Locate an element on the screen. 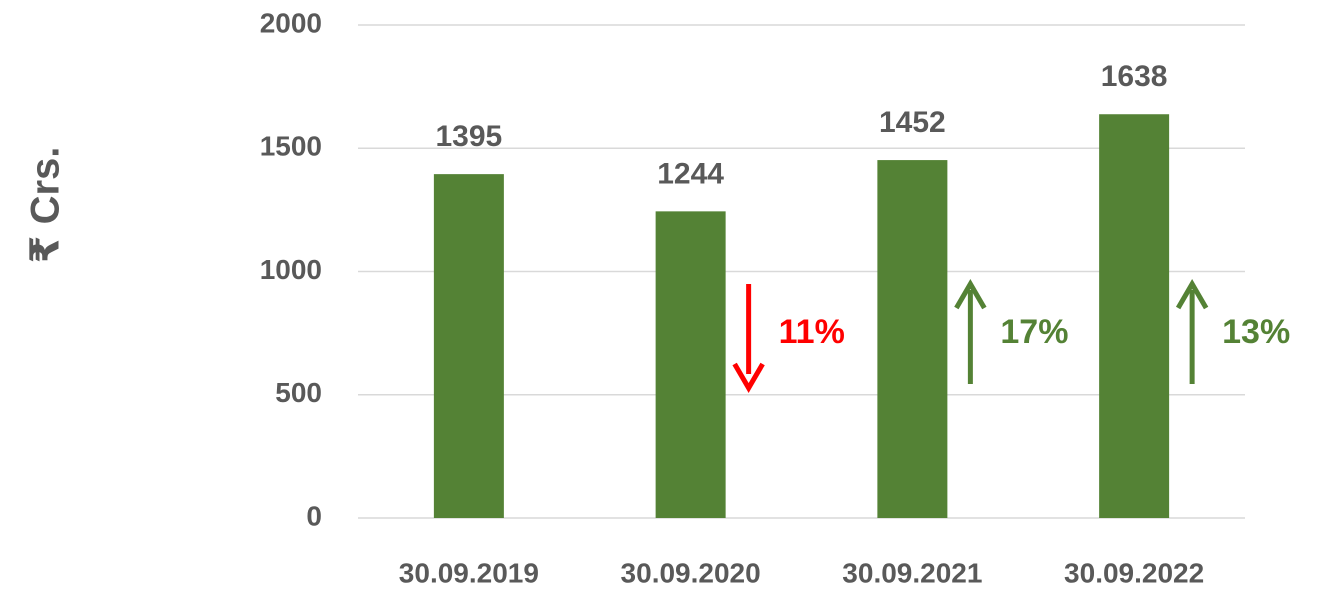 This screenshot has height=592, width=1335. x-tick-label: 30.09.2020 is located at coordinates (691, 572).